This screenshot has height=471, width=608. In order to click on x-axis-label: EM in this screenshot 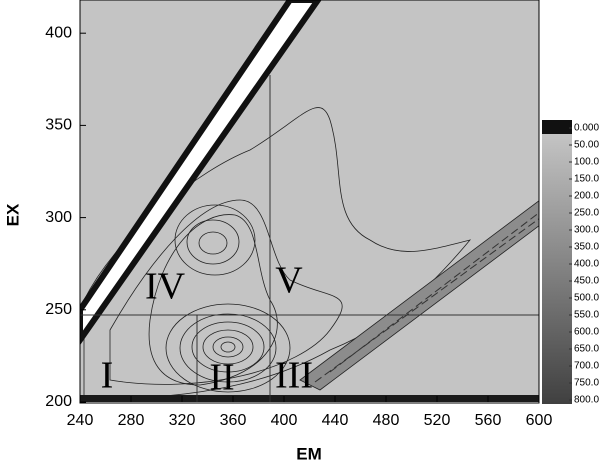, I will do `click(309, 453)`.